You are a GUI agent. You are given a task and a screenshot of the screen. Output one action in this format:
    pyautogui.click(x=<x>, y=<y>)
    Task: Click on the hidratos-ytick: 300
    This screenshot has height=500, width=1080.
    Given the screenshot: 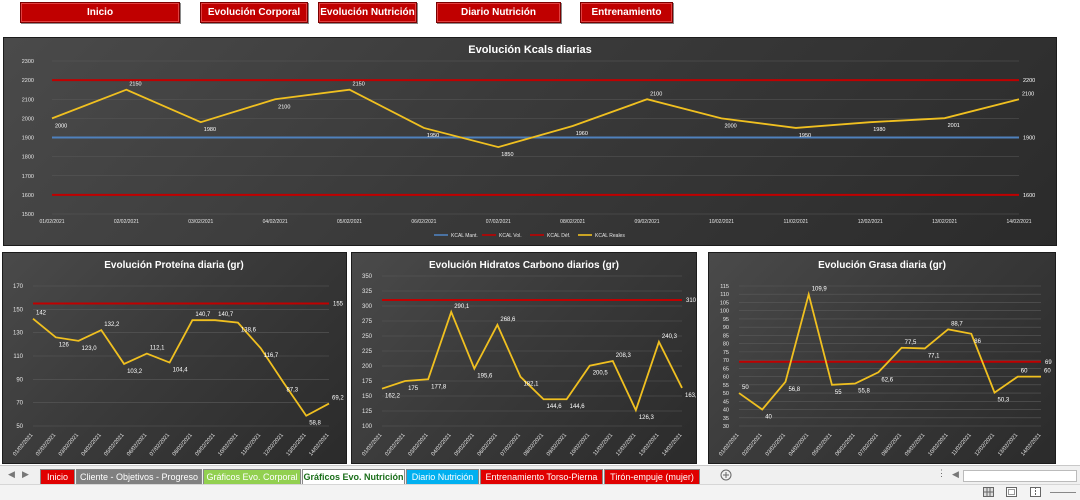 What is the action you would take?
    pyautogui.click(x=367, y=307)
    